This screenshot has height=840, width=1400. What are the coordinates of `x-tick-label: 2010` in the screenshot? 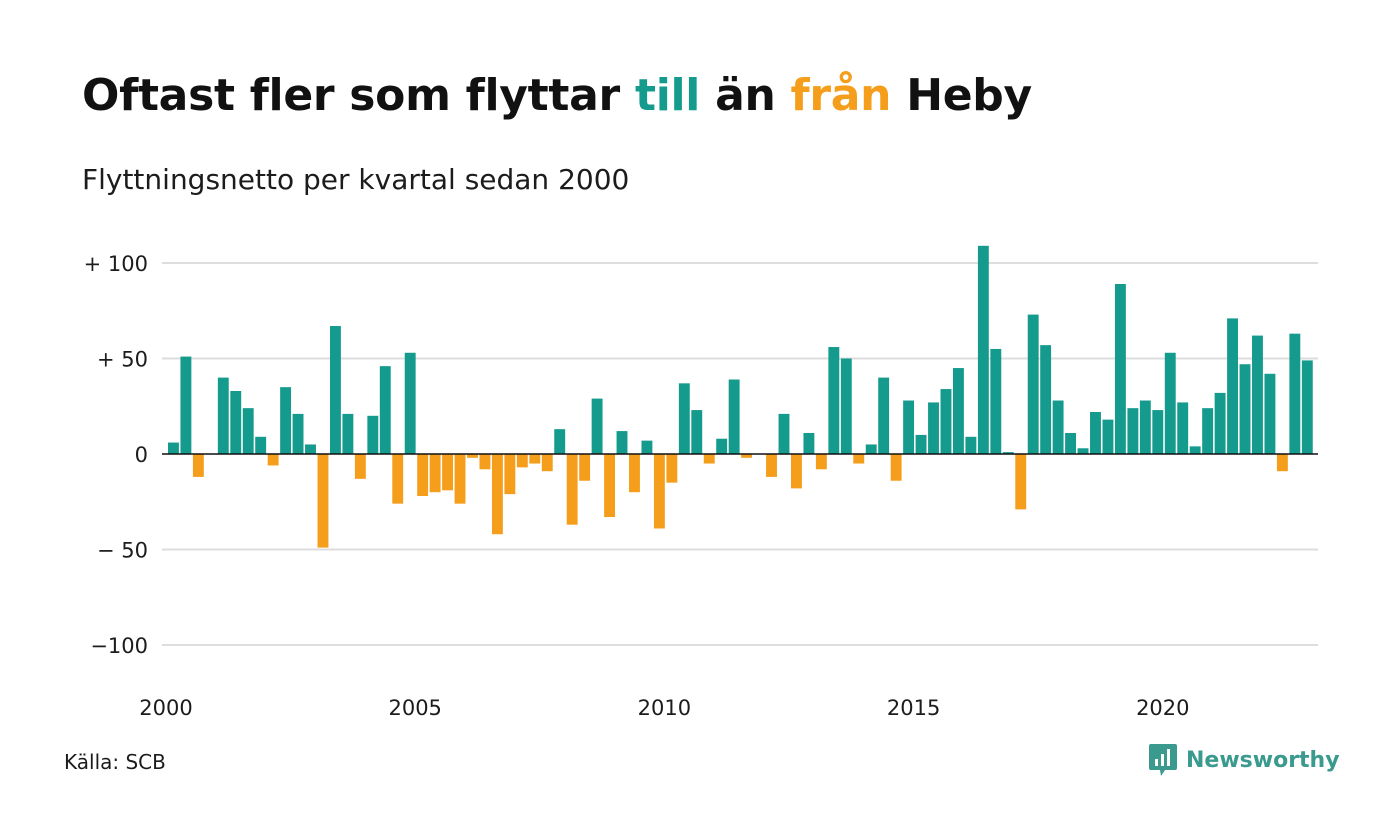 It's located at (664, 708).